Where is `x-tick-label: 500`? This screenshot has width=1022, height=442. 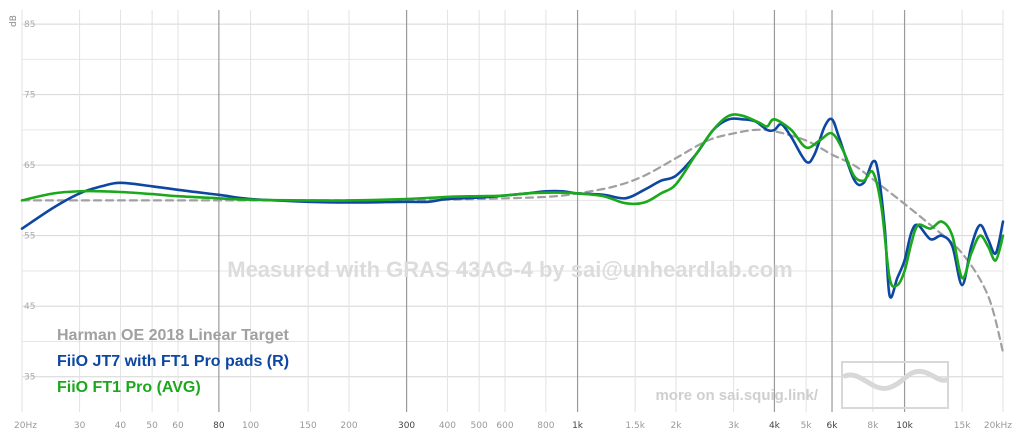
x-tick-label: 500 is located at coordinates (479, 426).